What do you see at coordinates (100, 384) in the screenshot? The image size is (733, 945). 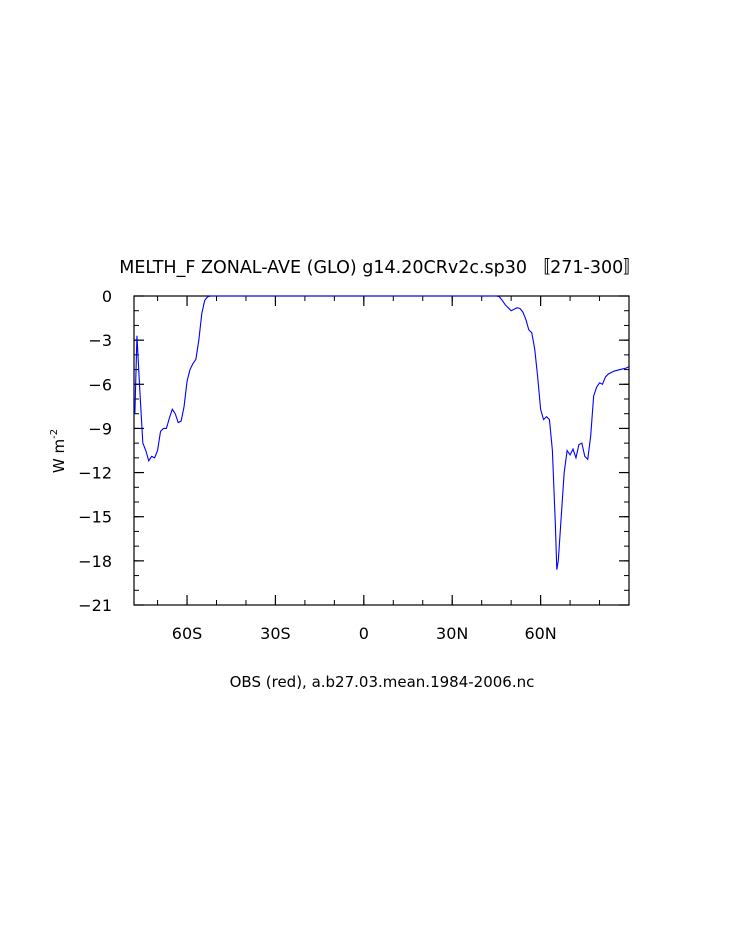 I see `y-tick-label: −6` at bounding box center [100, 384].